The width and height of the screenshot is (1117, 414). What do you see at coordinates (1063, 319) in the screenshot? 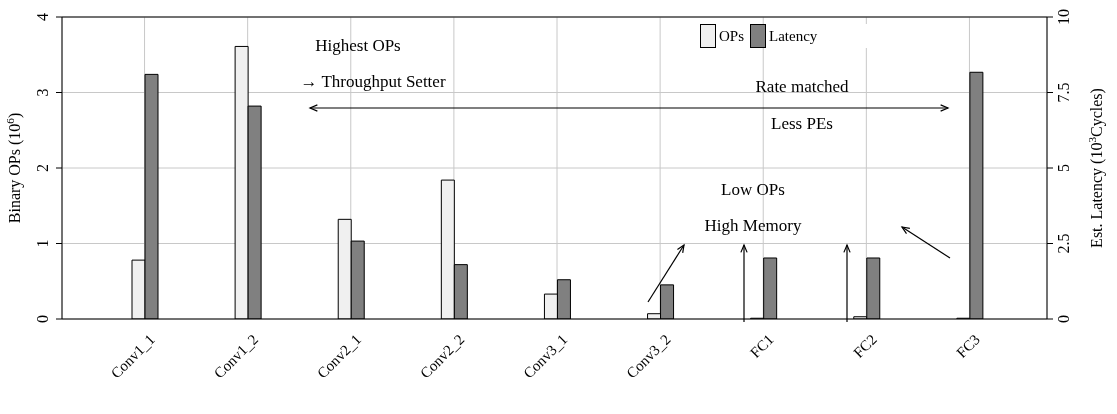
I see `y2-tick-label: 0` at bounding box center [1063, 319].